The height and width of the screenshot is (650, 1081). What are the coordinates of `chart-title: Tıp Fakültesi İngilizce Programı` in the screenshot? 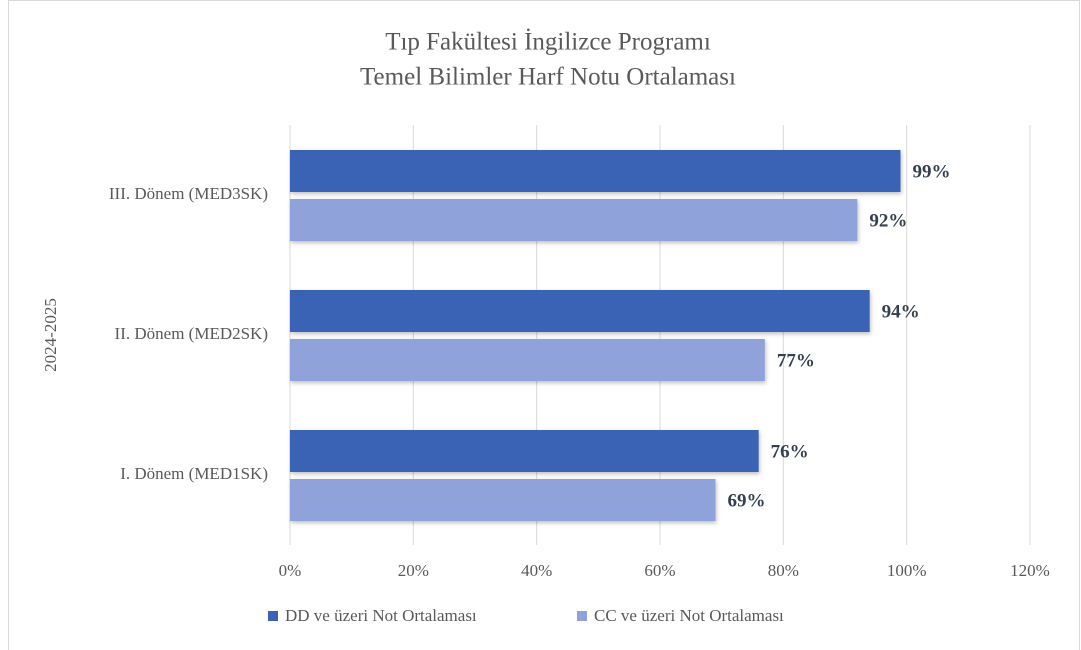 It's located at (548, 42).